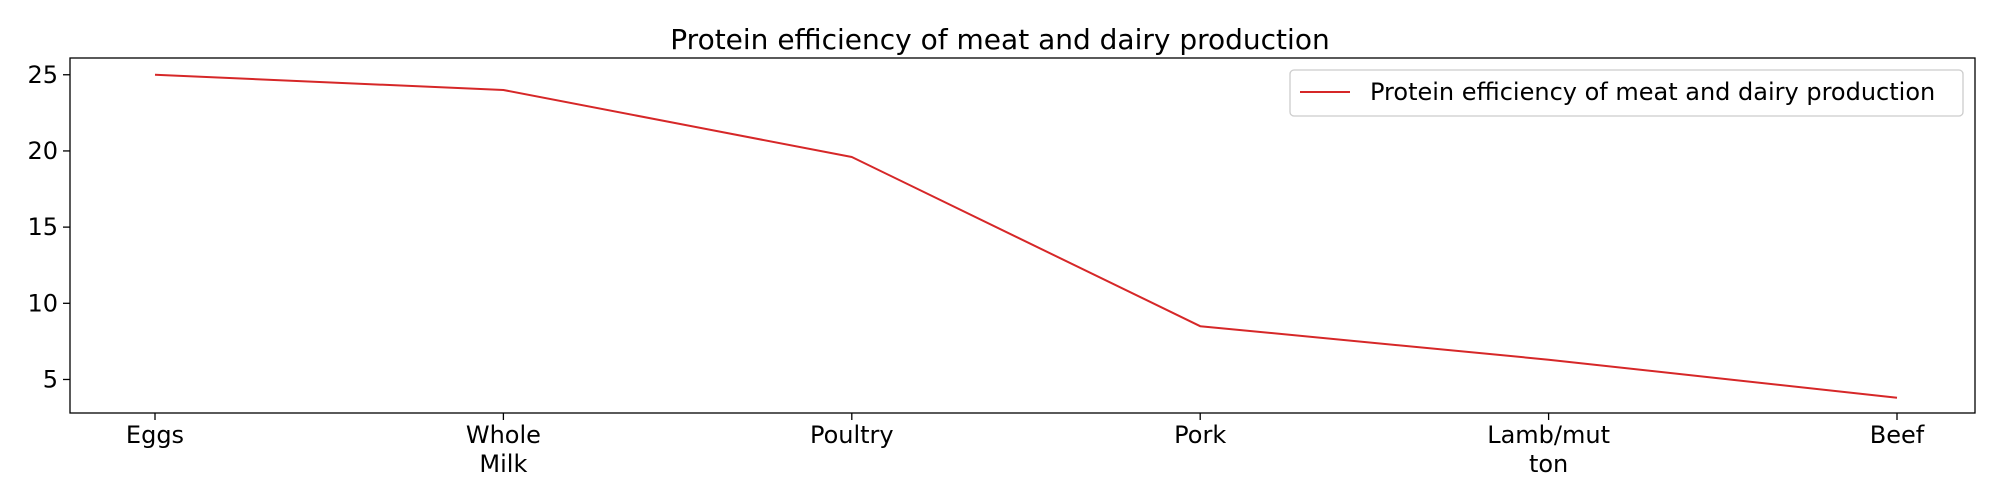 The height and width of the screenshot is (500, 2000). What do you see at coordinates (42, 303) in the screenshot?
I see `y-tick-label: 10` at bounding box center [42, 303].